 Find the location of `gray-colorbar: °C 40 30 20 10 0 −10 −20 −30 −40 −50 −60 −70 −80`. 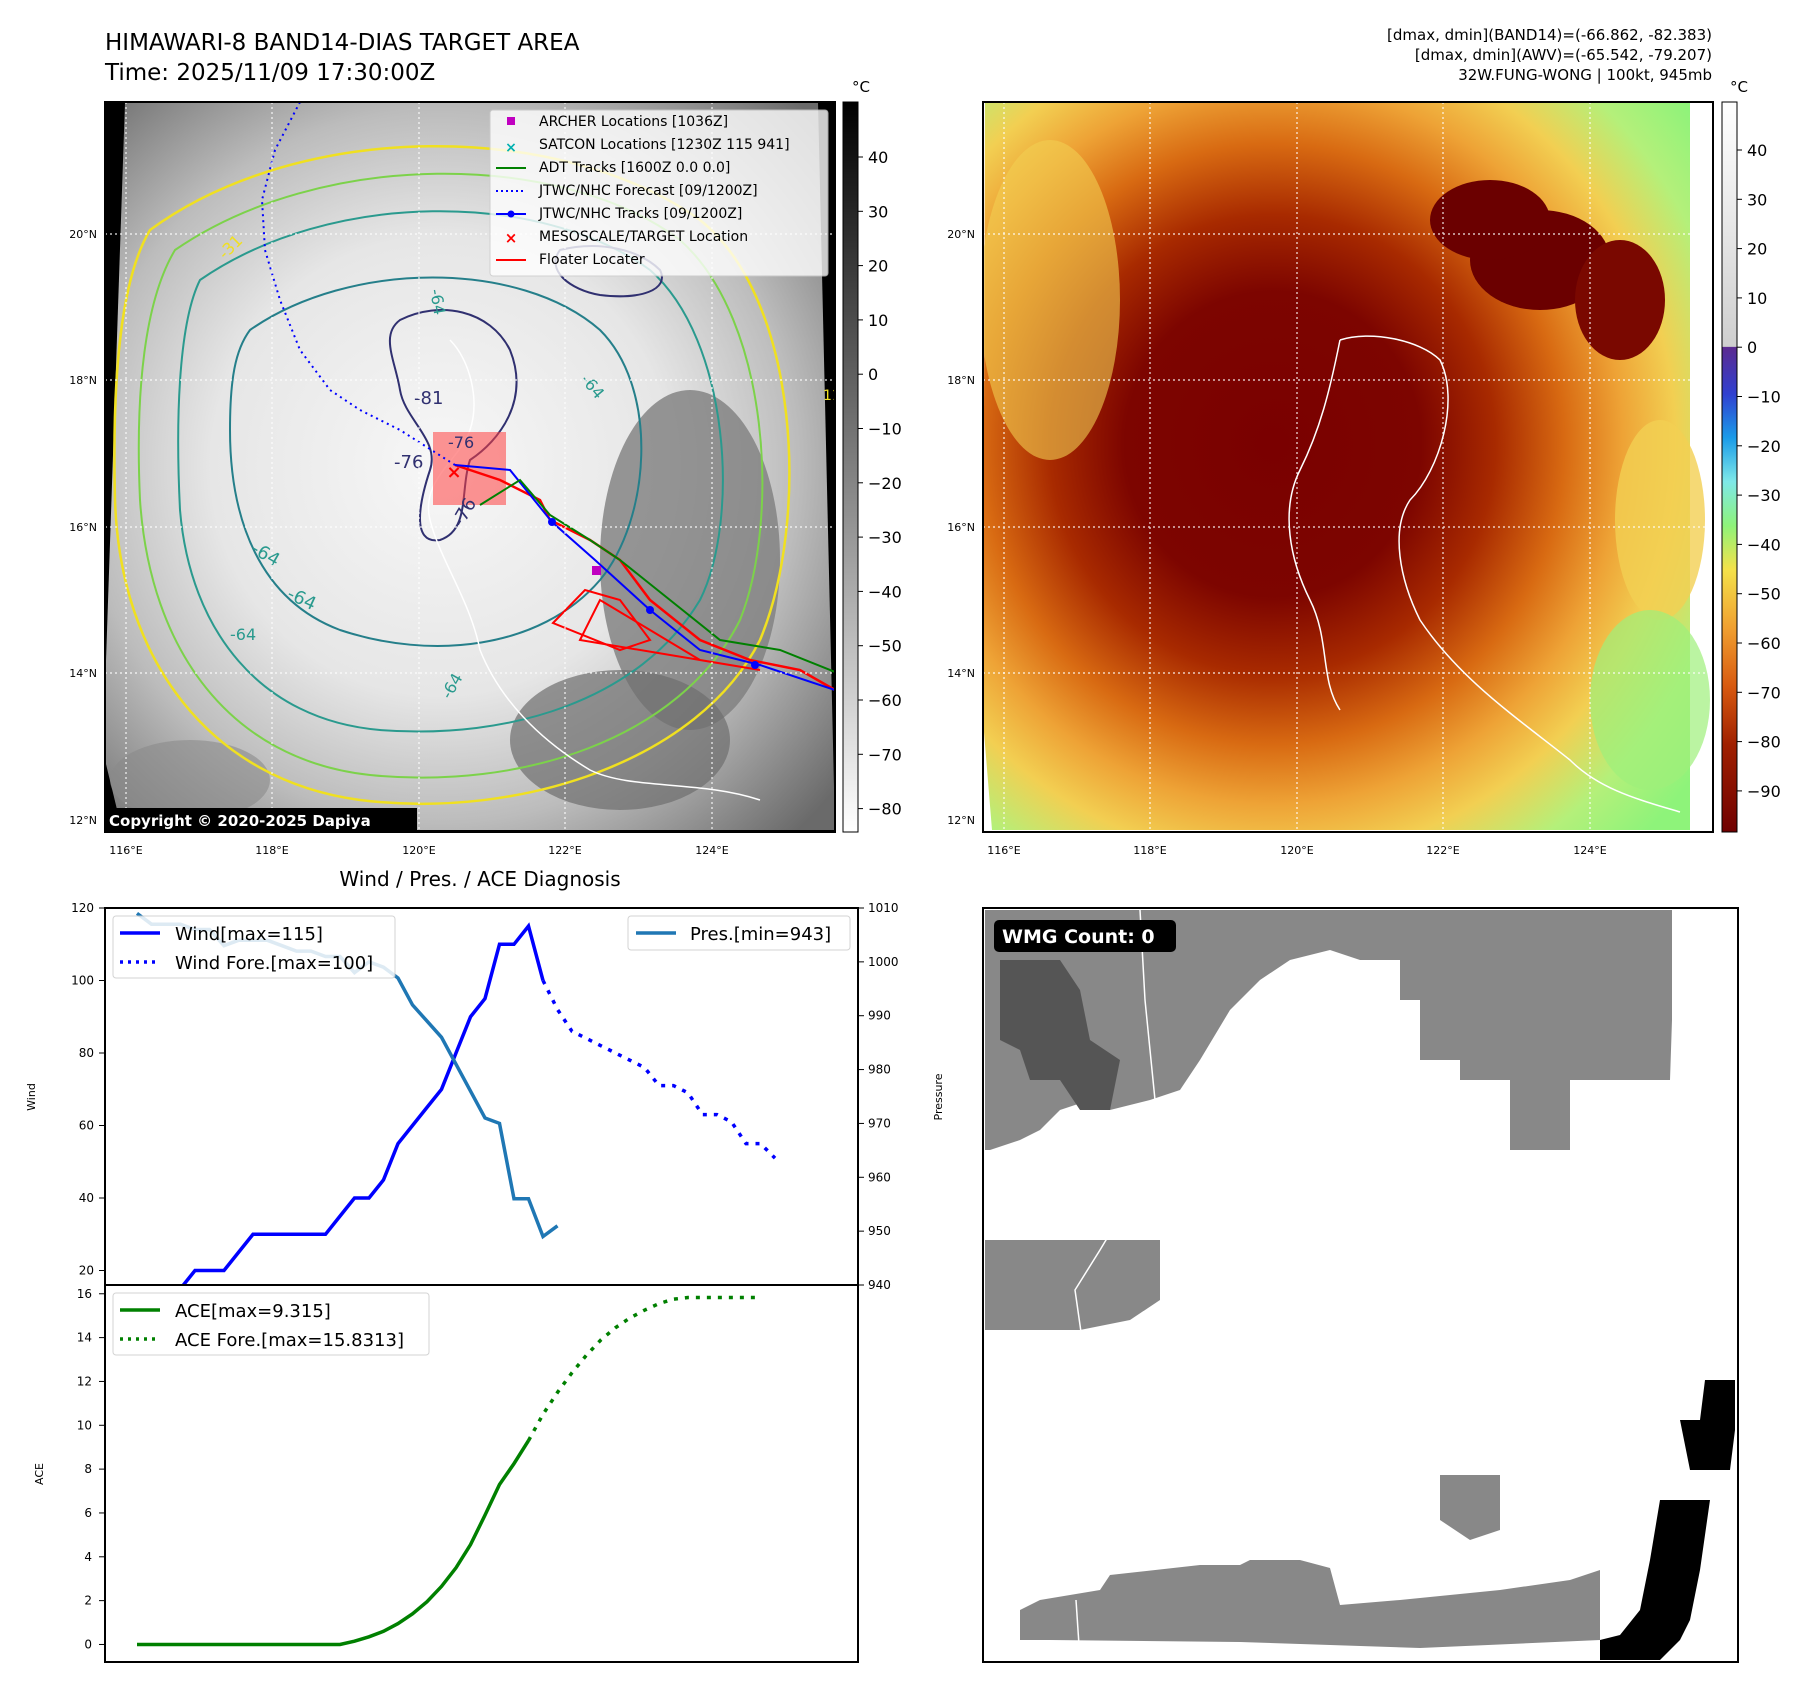

gray-colorbar: °C 40 30 20 10 0 −10 −20 −30 −40 −50 −60 −70 −80 is located at coordinates (872, 455).